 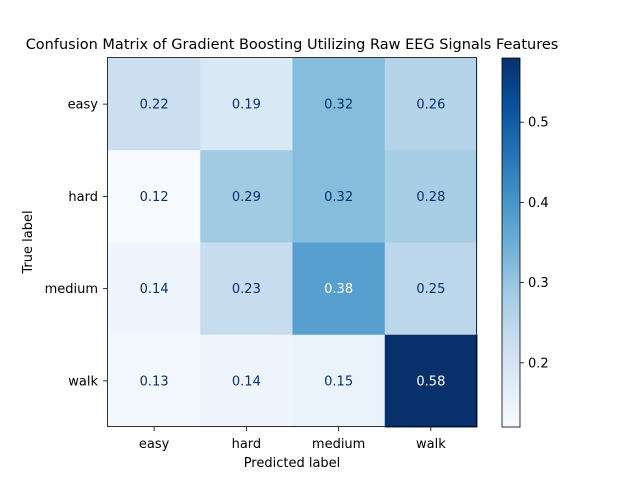 I want to click on y-tick-label: medium, so click(x=71, y=289).